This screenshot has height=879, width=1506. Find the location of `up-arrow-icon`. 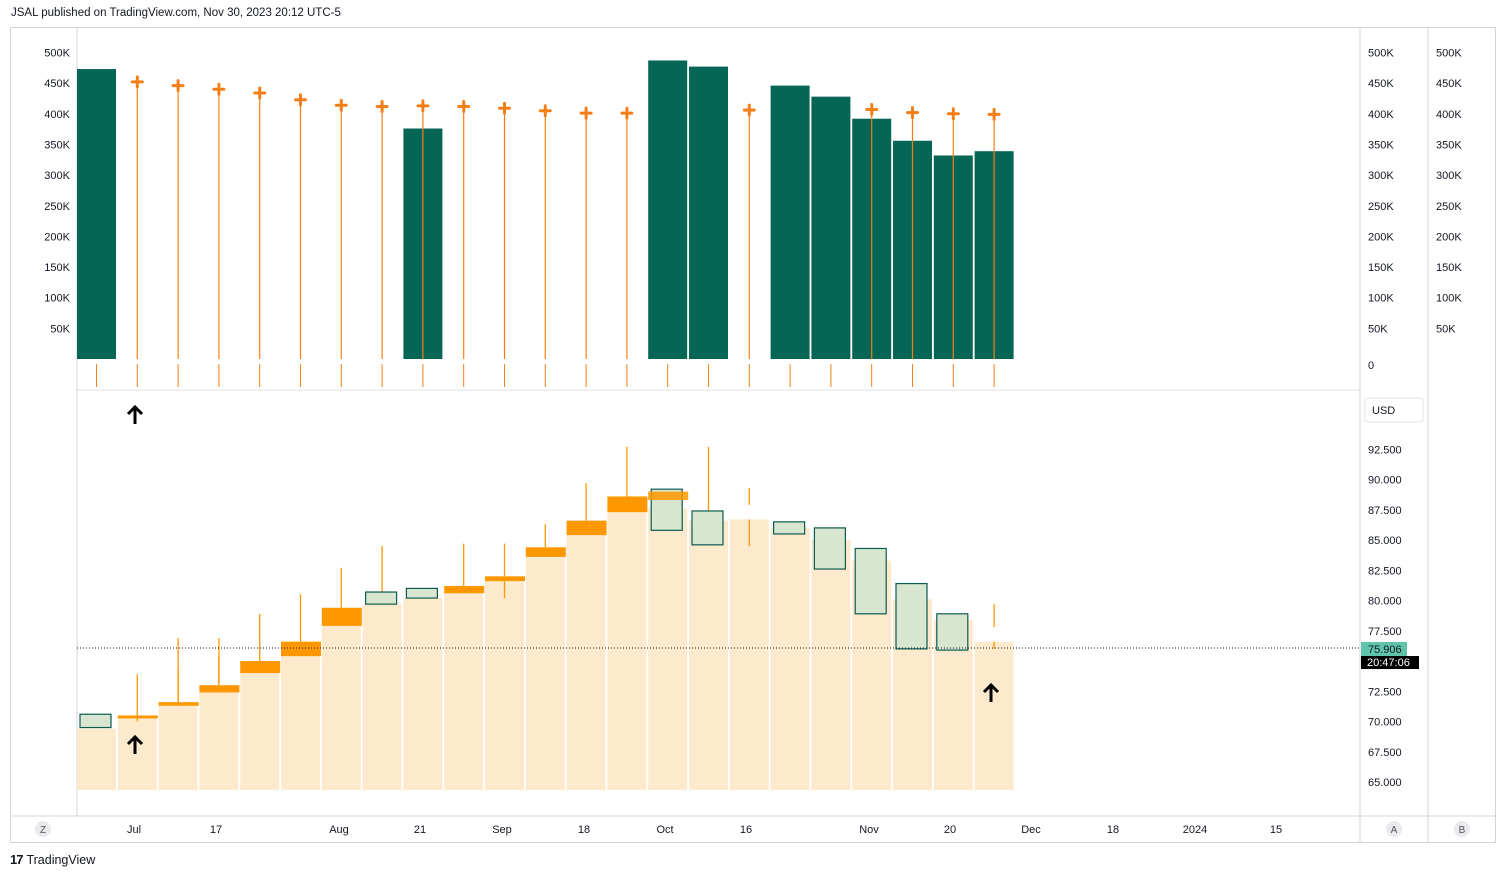

up-arrow-icon is located at coordinates (991, 692).